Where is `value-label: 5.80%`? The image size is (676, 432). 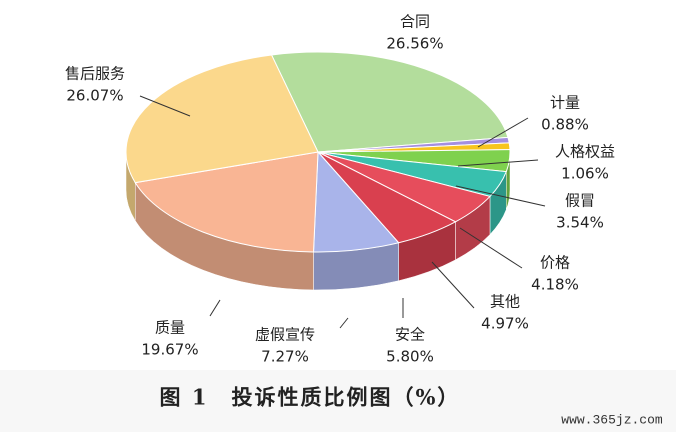 value-label: 5.80% is located at coordinates (410, 357).